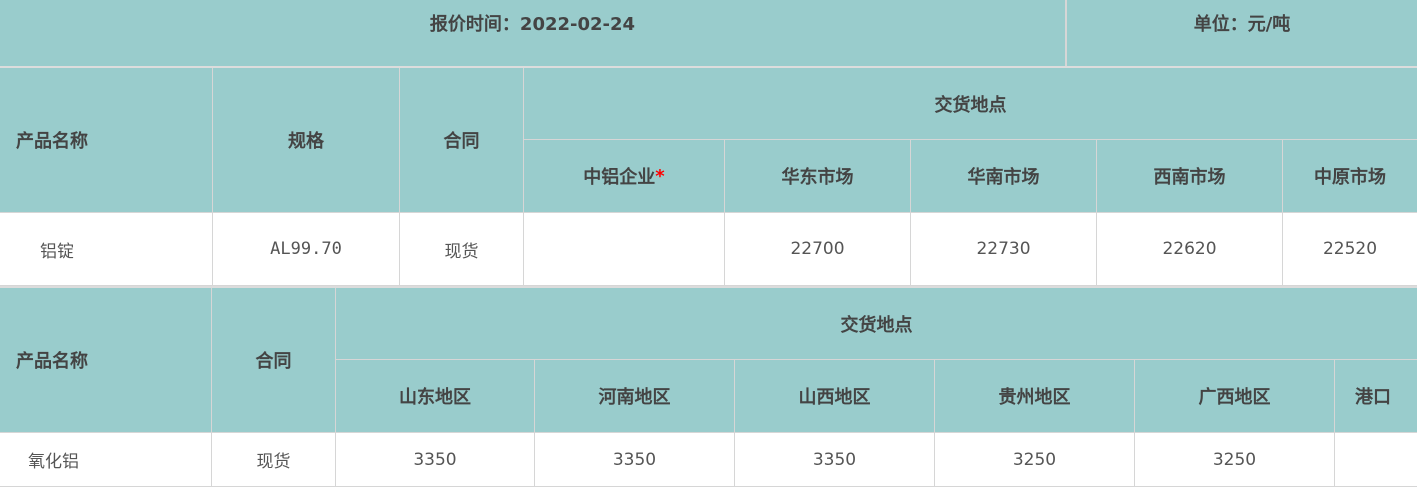 The width and height of the screenshot is (1417, 487). What do you see at coordinates (533, 33) in the screenshot?
I see `quote-time: 报价时间：2022-02-24` at bounding box center [533, 33].